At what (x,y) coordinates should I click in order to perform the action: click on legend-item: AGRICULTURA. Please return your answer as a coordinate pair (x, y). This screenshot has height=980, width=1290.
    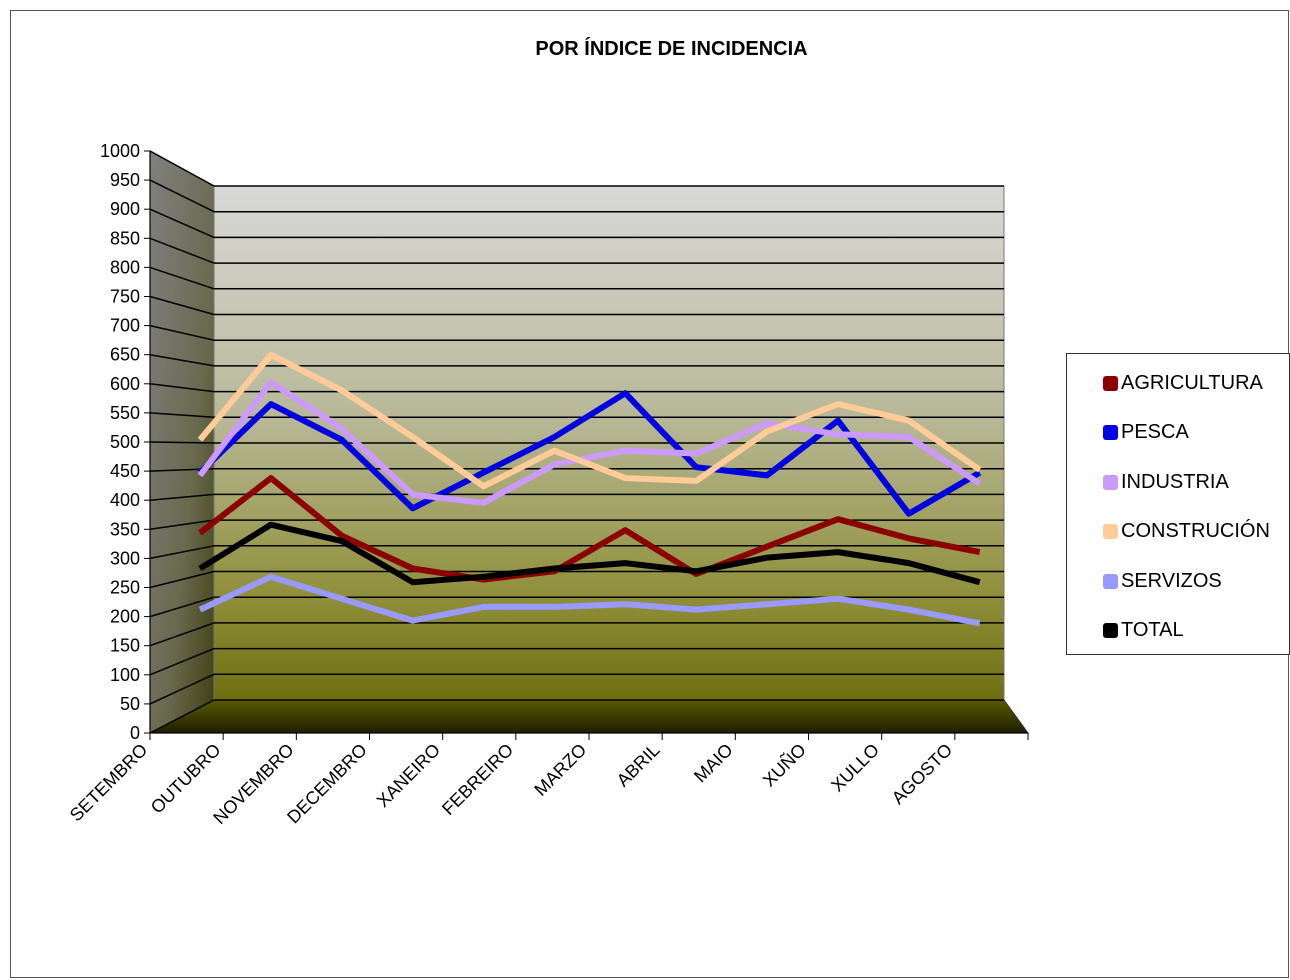
    Looking at the image, I should click on (1183, 383).